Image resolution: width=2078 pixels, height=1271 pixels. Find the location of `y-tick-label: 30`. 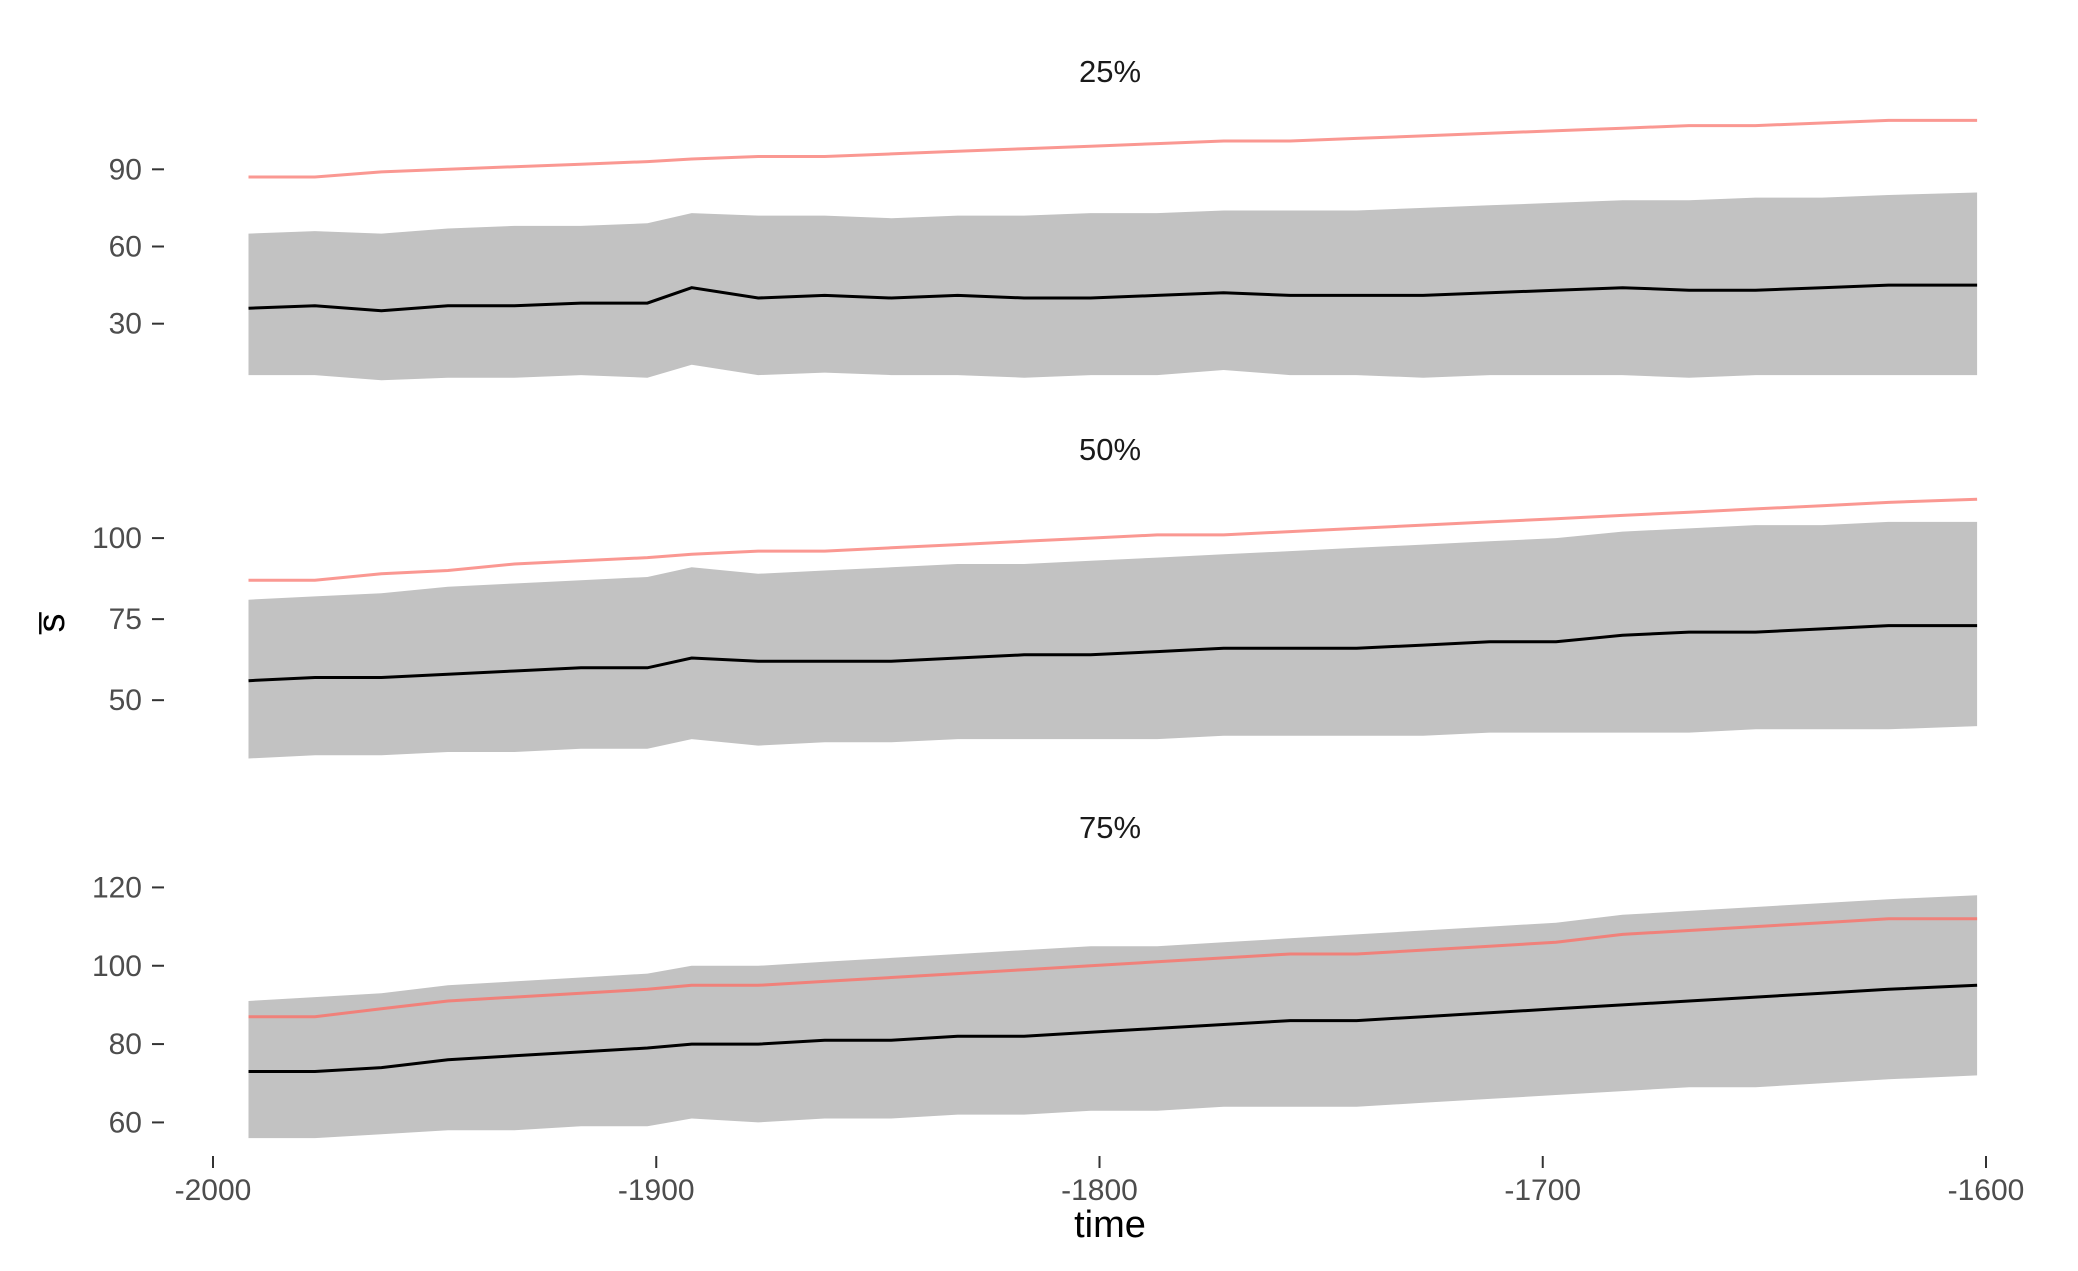

y-tick-label: 30 is located at coordinates (125, 324).